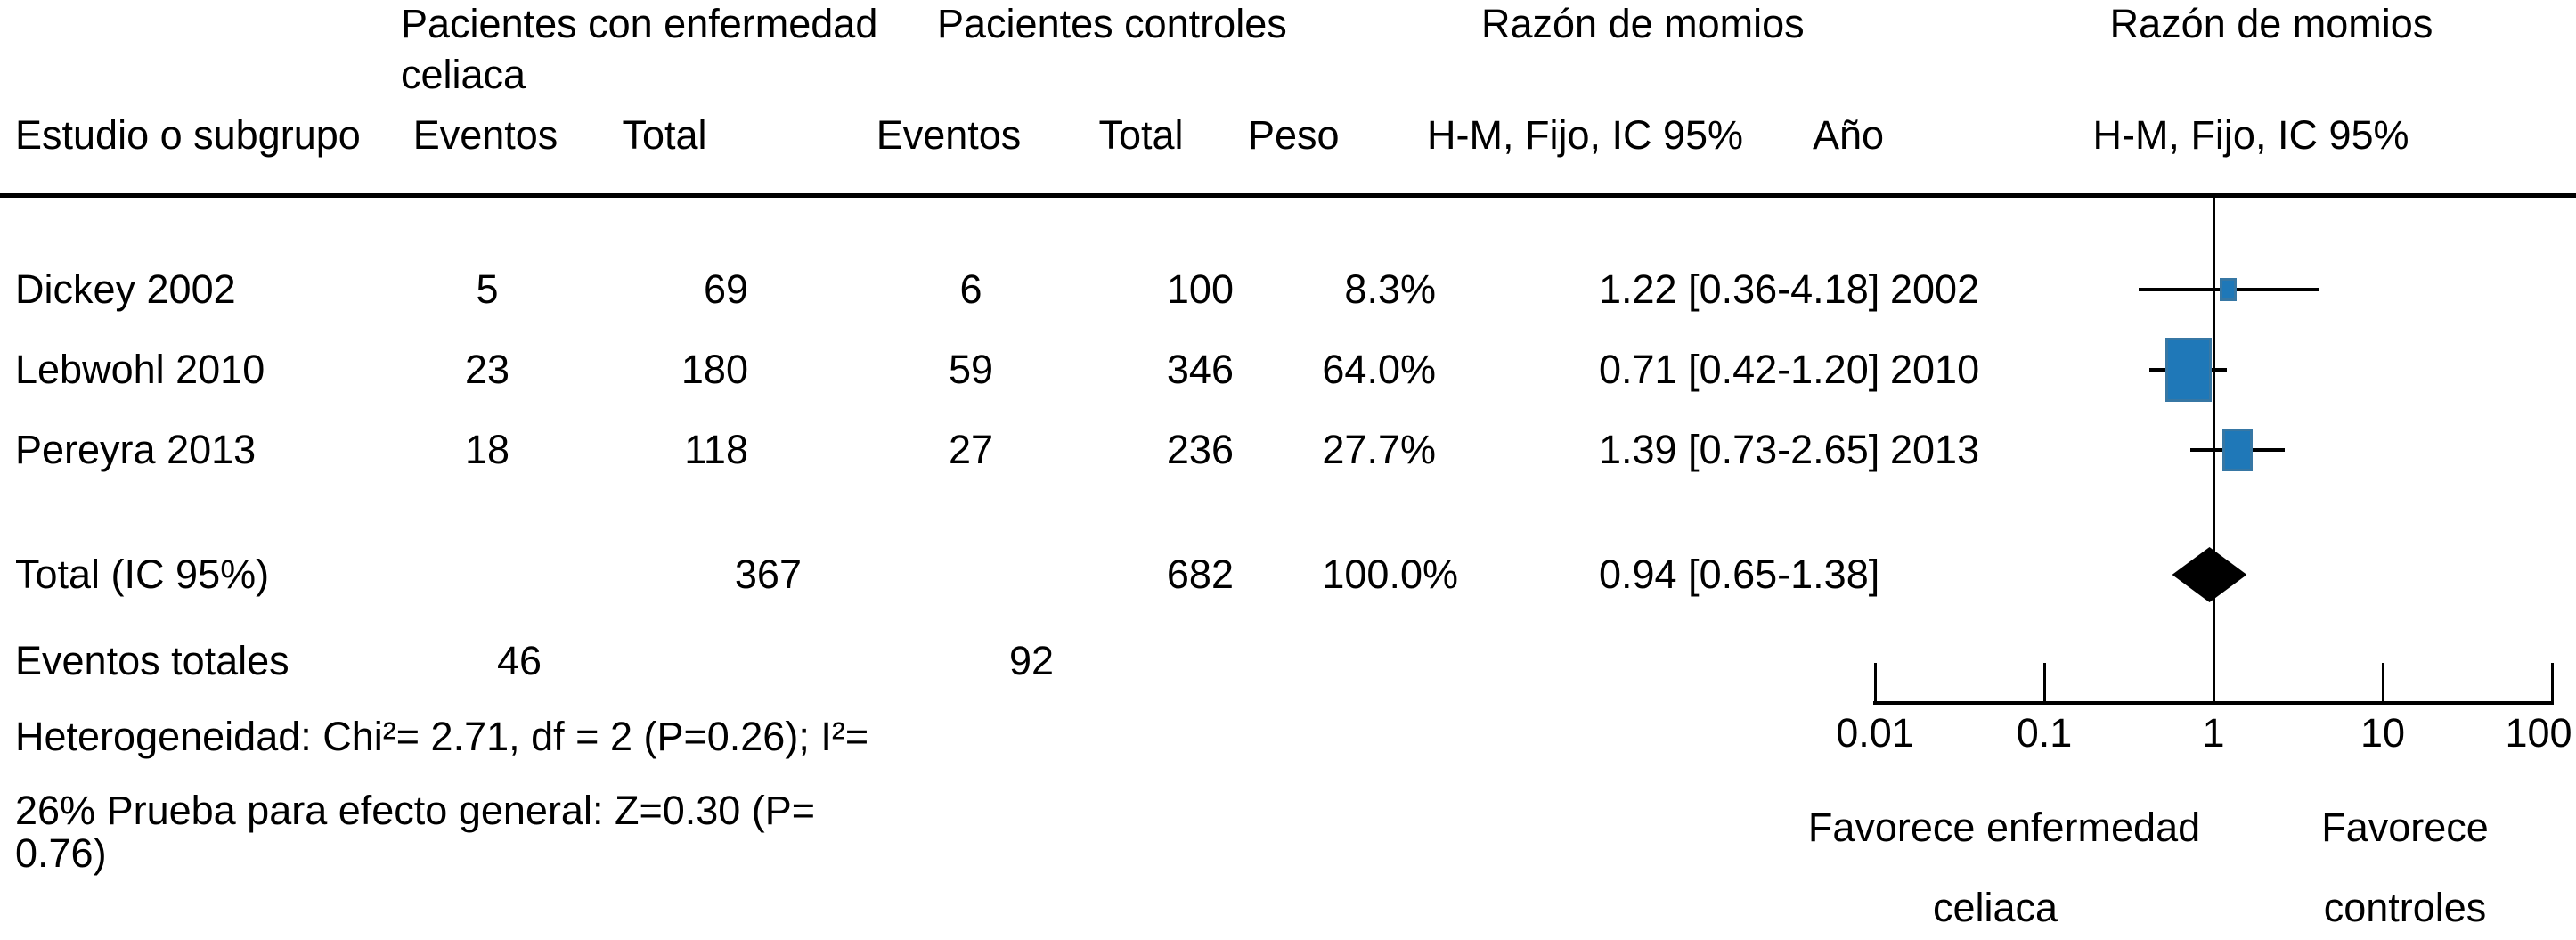  I want to click on header-year: Año, so click(1849, 135).